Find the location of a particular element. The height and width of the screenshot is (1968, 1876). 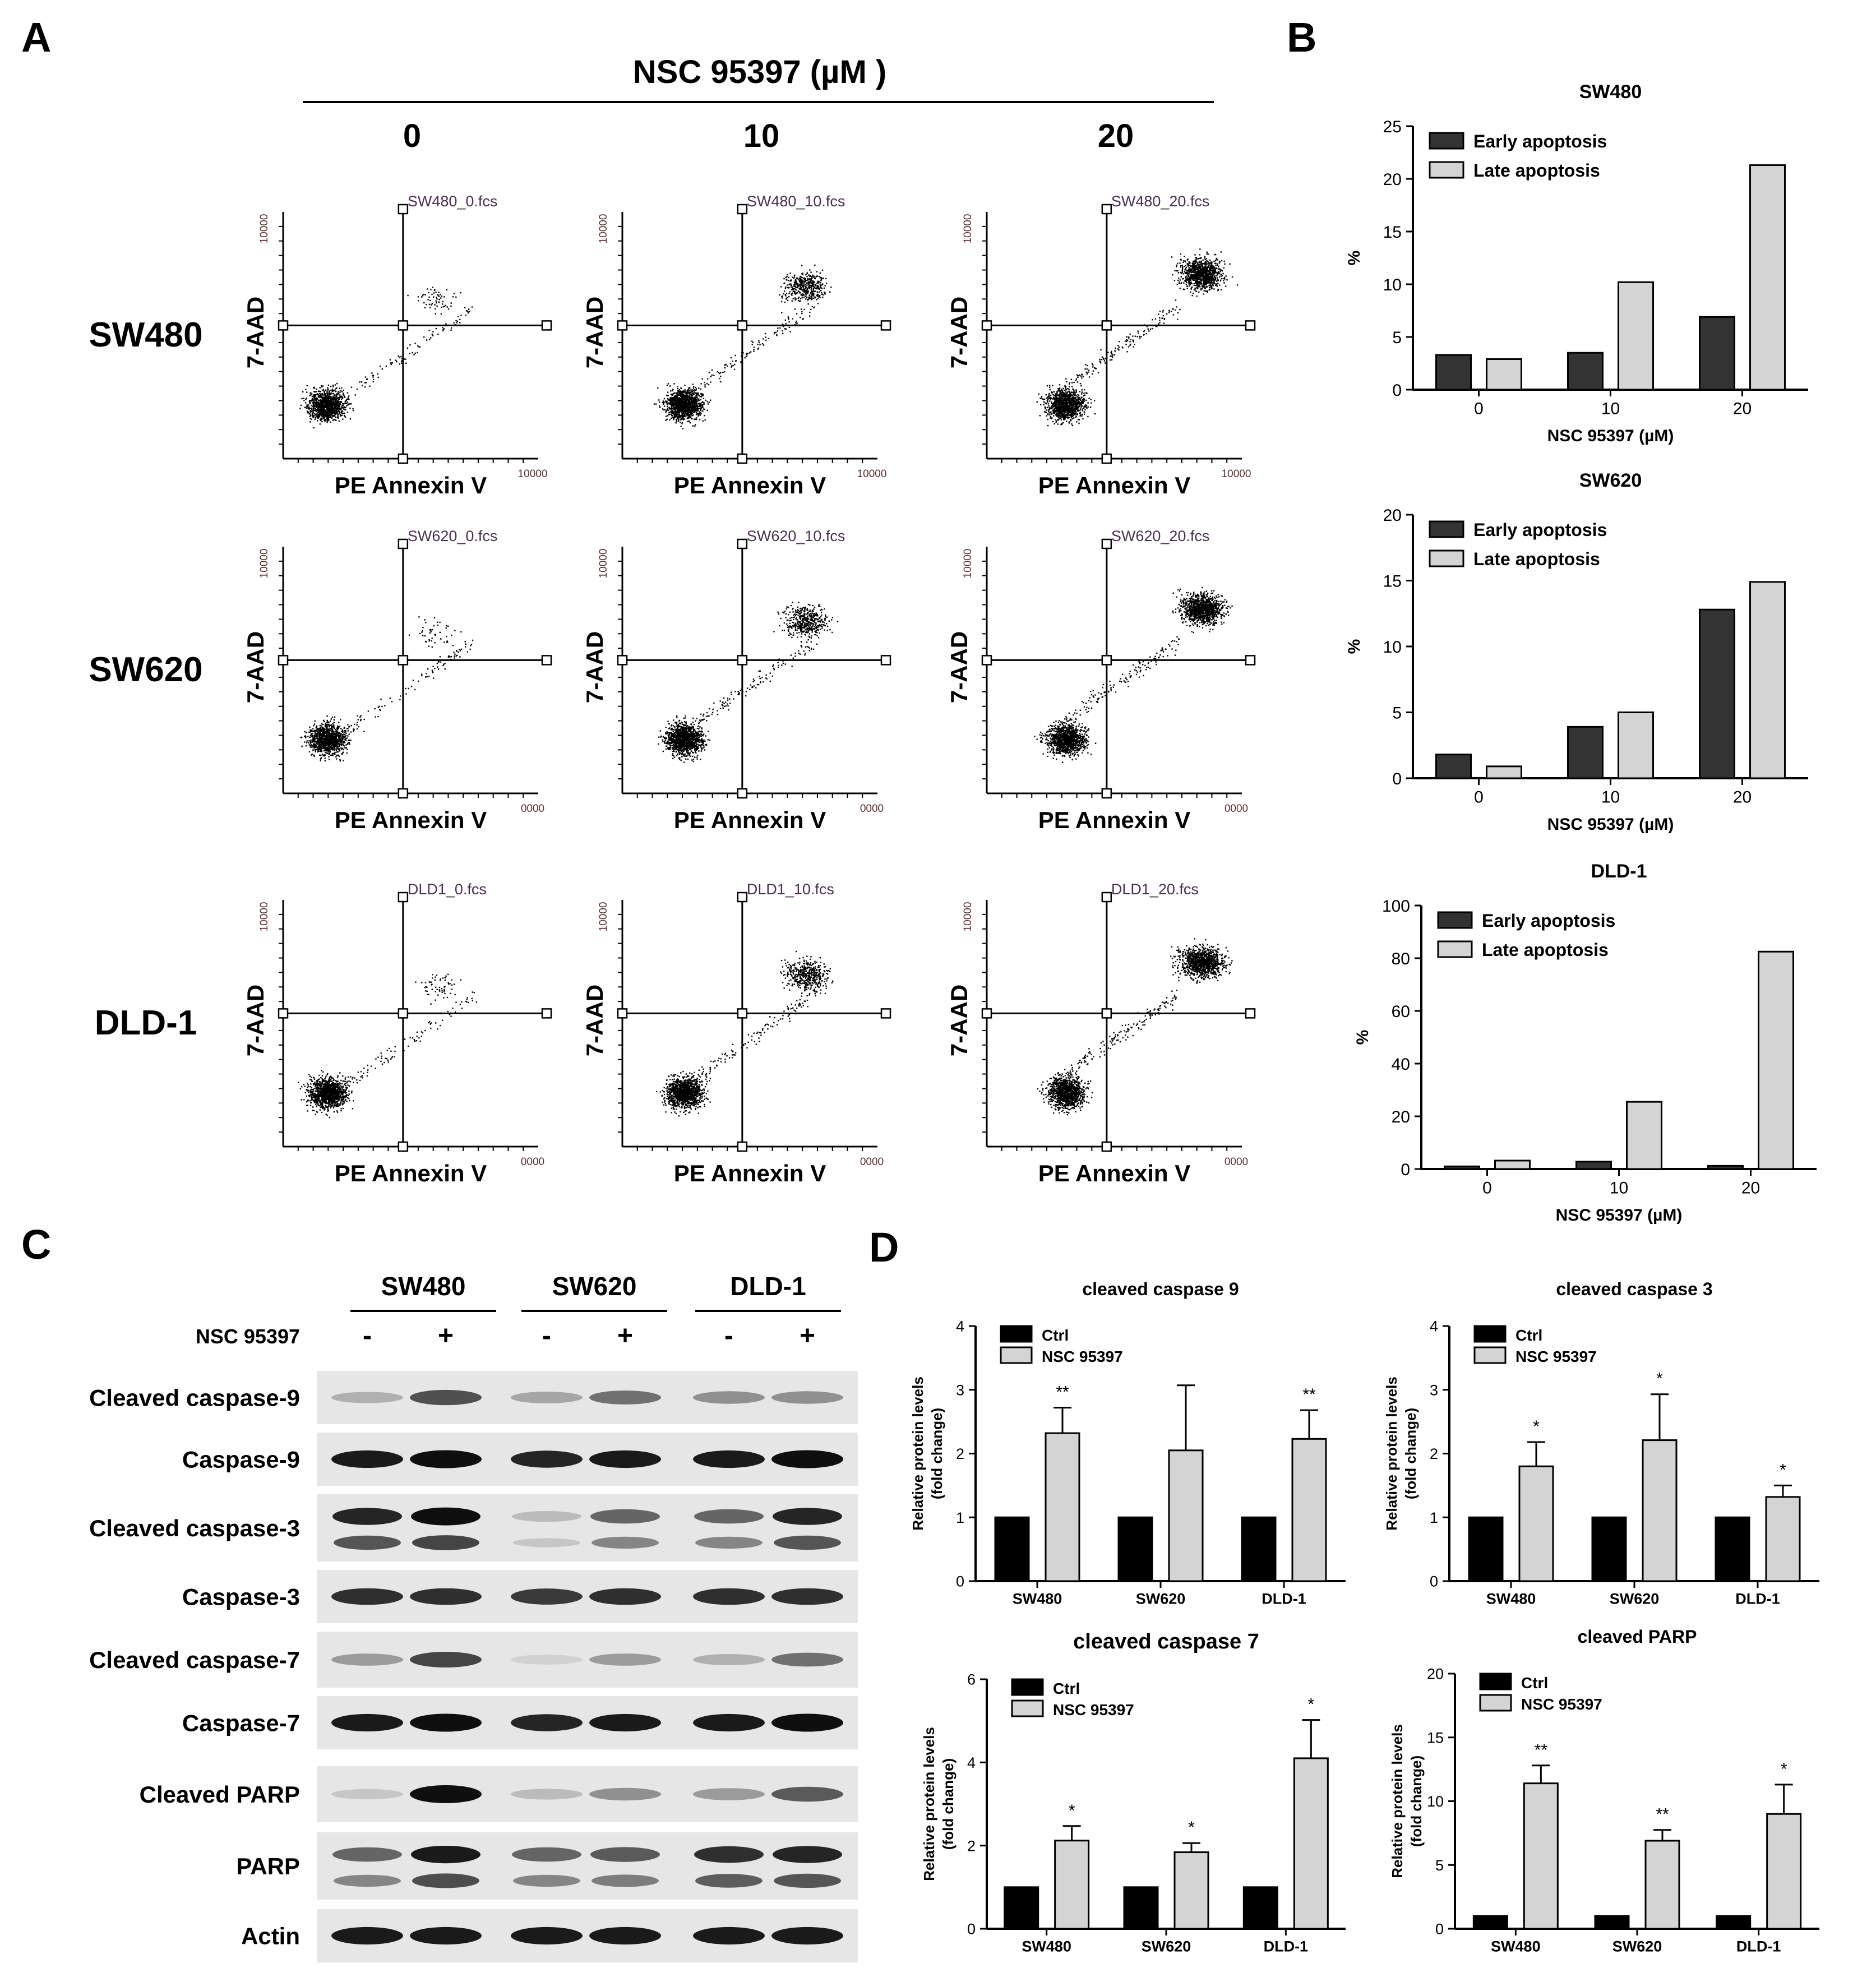

legend-label: Ctrl is located at coordinates (1534, 1683).